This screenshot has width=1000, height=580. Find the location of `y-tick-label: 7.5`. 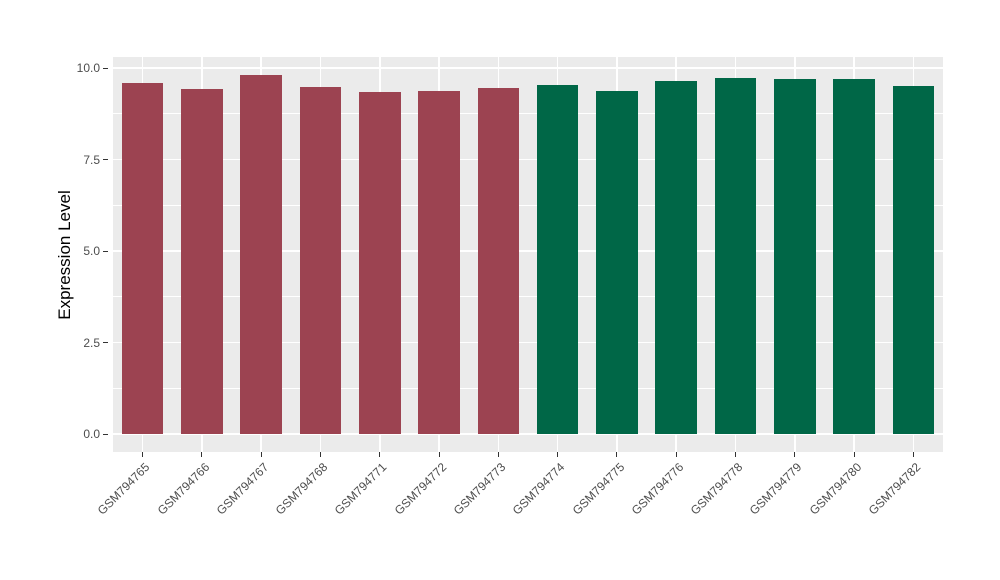

y-tick-label: 7.5 is located at coordinates (91, 159).